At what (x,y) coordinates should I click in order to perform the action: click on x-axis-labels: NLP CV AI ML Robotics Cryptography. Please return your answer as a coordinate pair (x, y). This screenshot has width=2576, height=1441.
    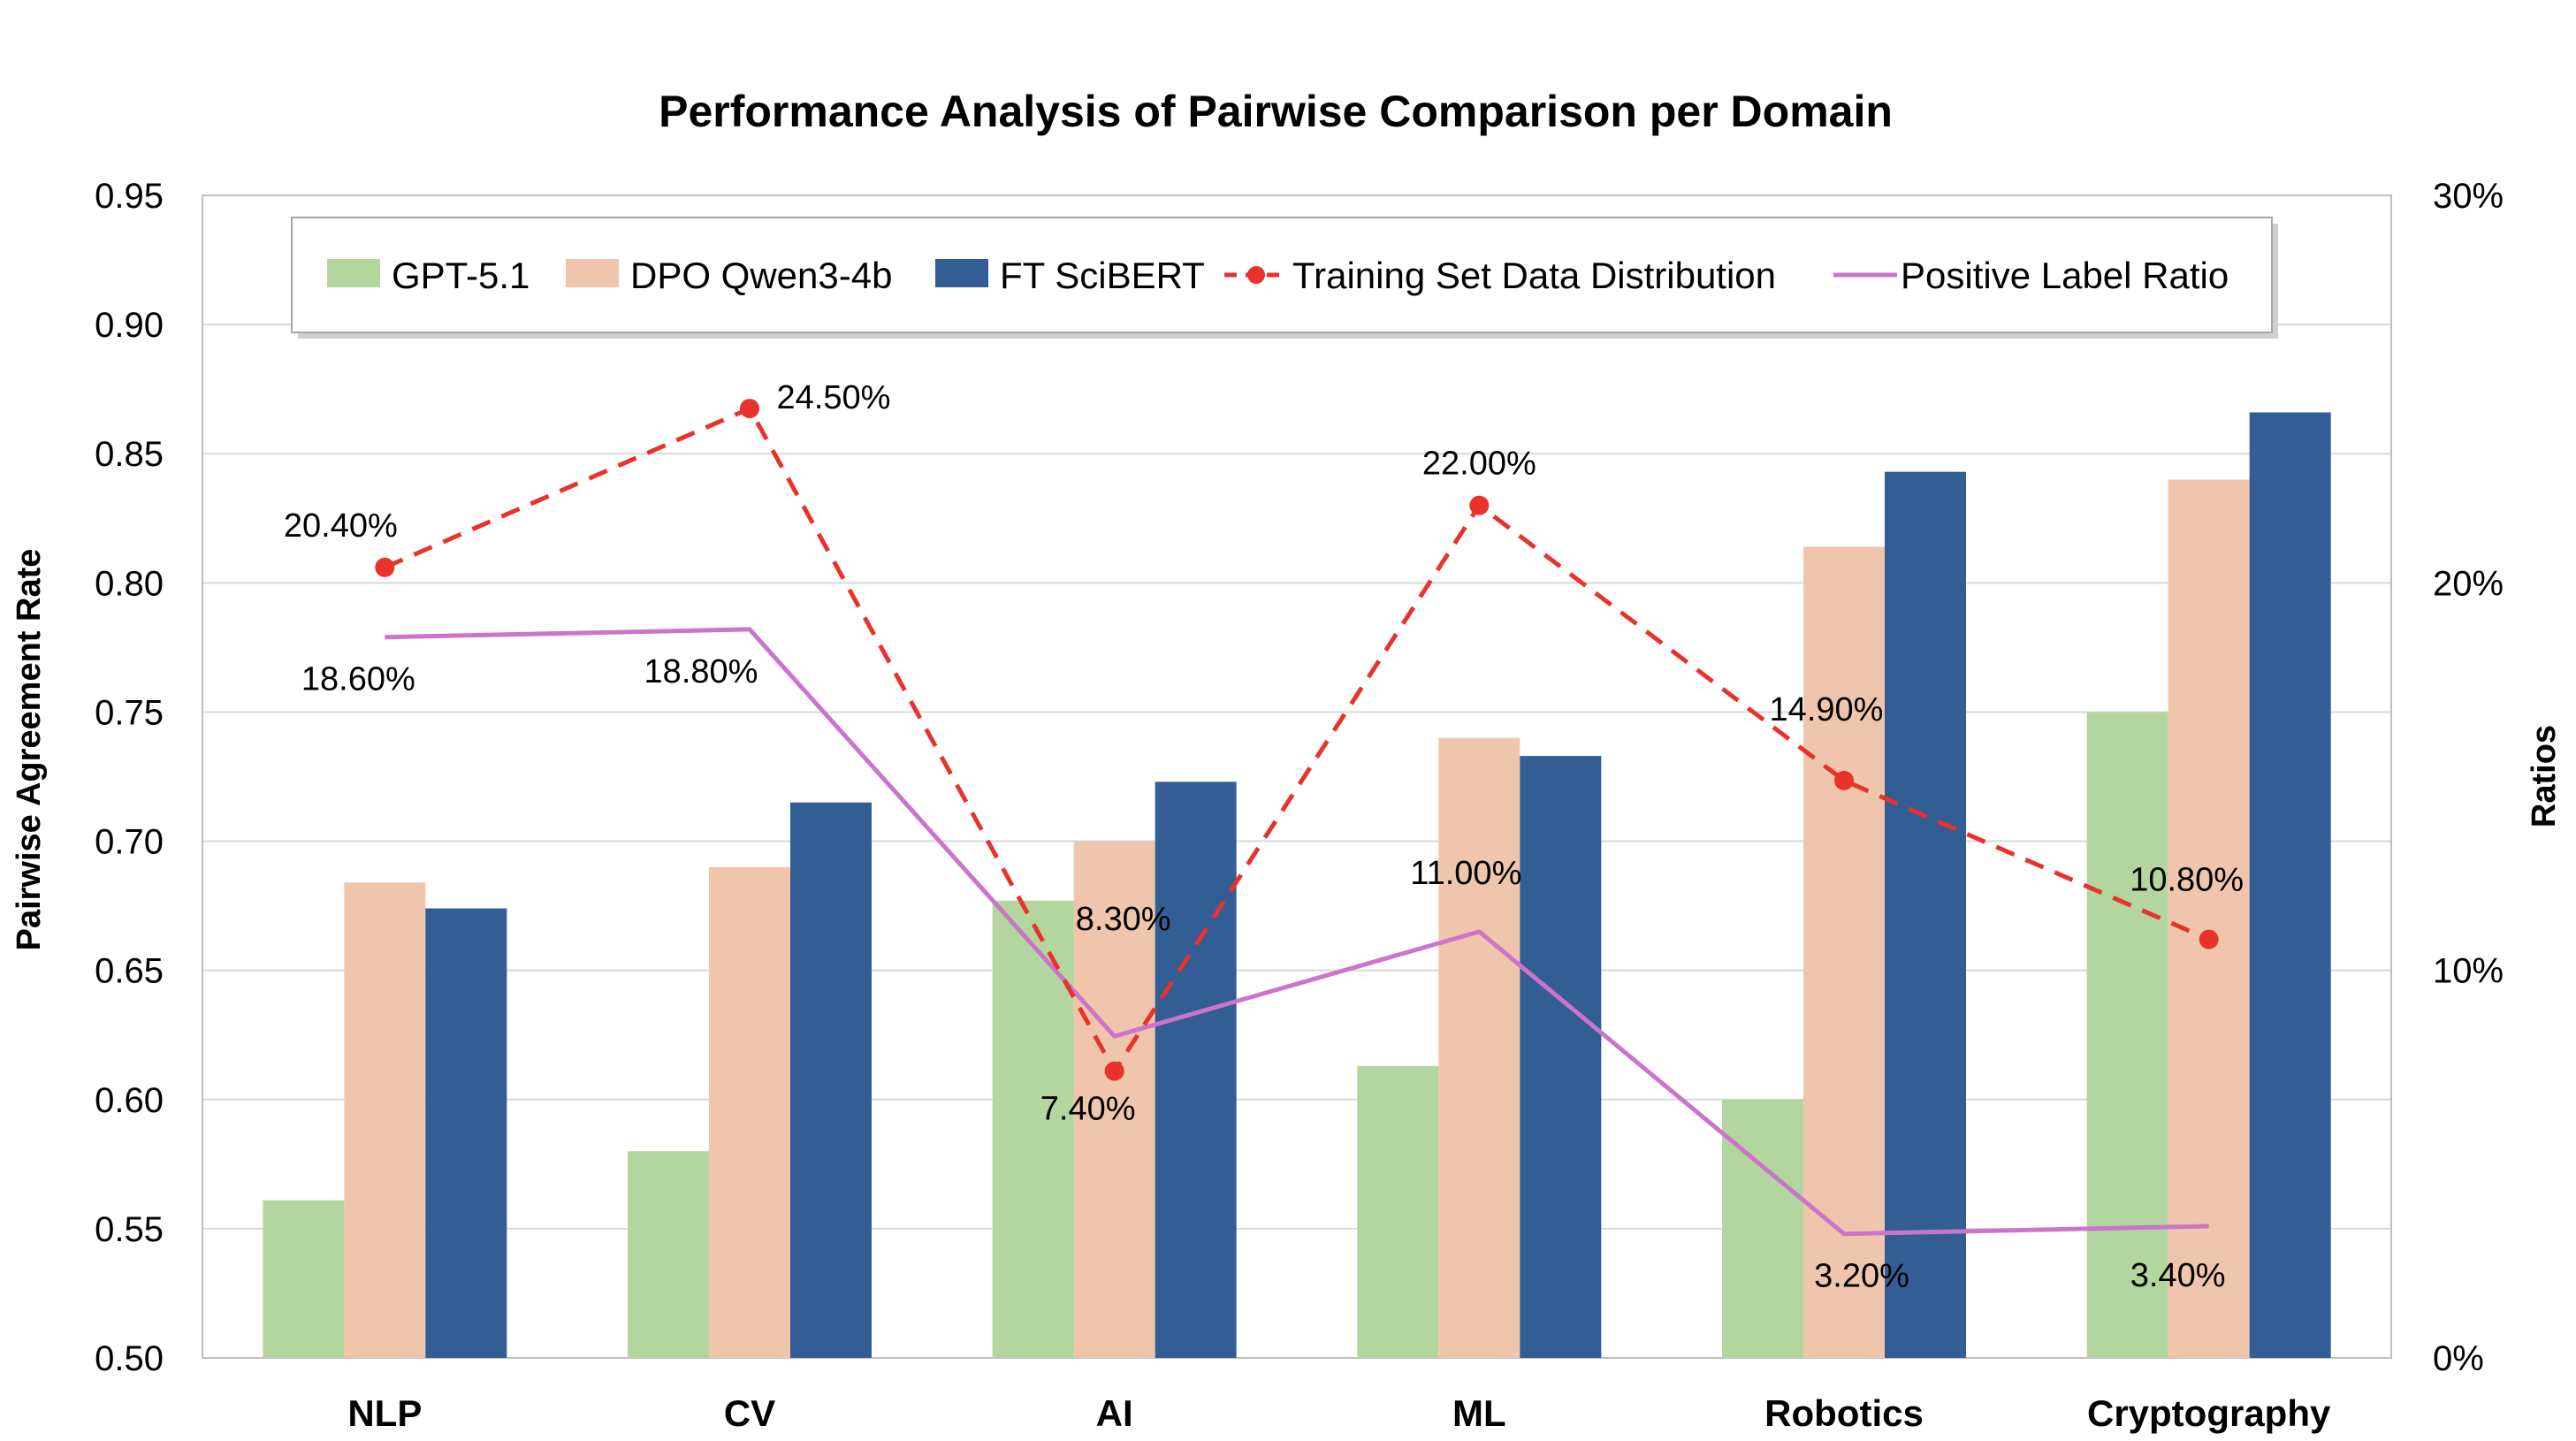
    Looking at the image, I should click on (1339, 1413).